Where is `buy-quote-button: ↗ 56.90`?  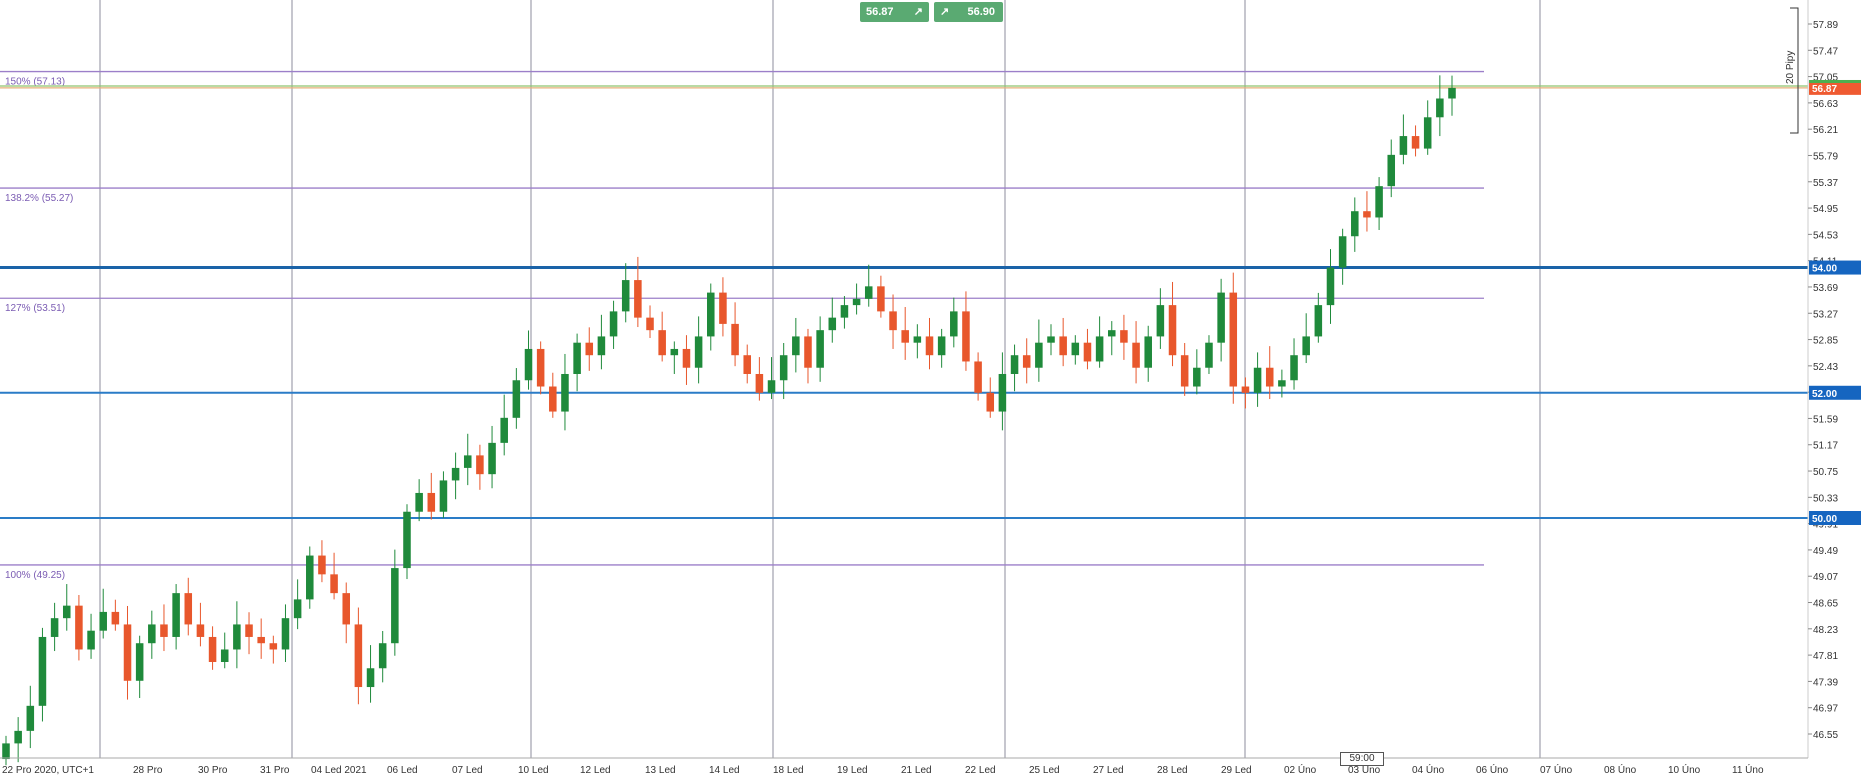 buy-quote-button: ↗ 56.90 is located at coordinates (968, 12).